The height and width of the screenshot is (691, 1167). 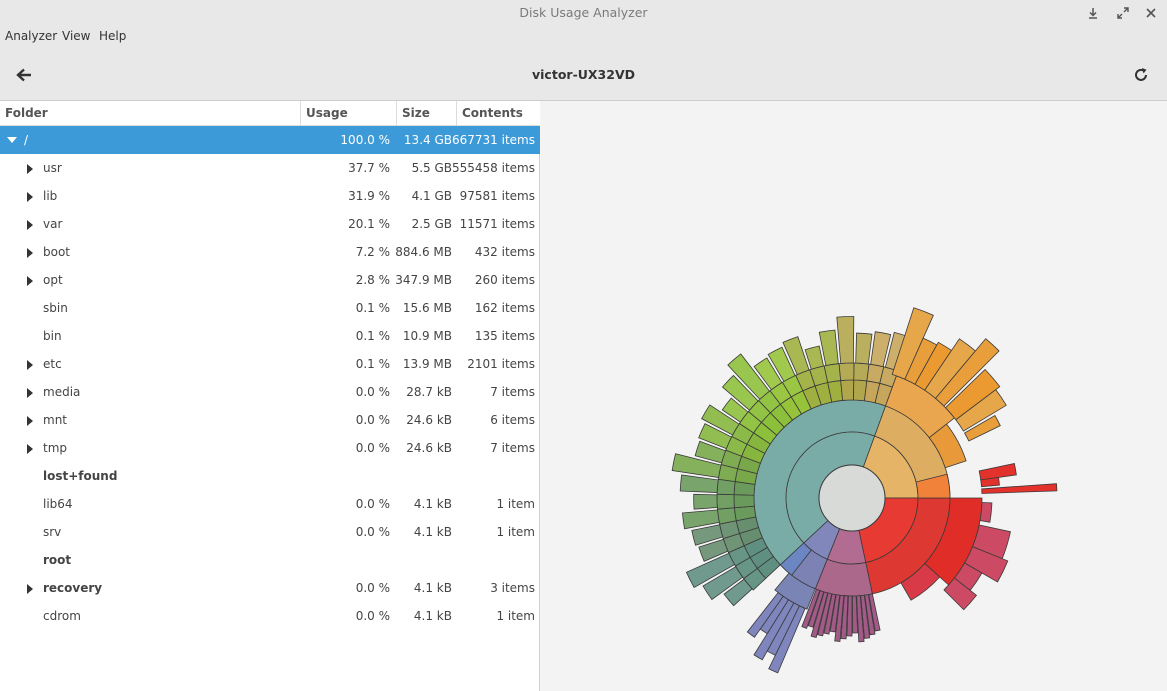 I want to click on table-row: etc 0.1 % 13.9 MB 2101 items, so click(x=270, y=364).